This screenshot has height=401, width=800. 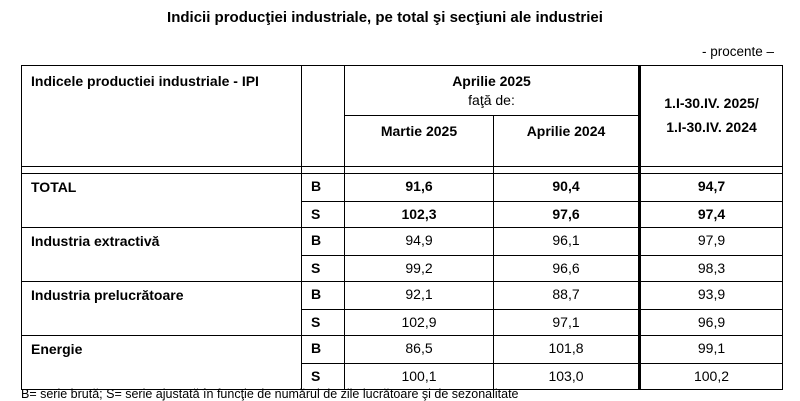 I want to click on value-cell: 96,1, so click(x=566, y=241).